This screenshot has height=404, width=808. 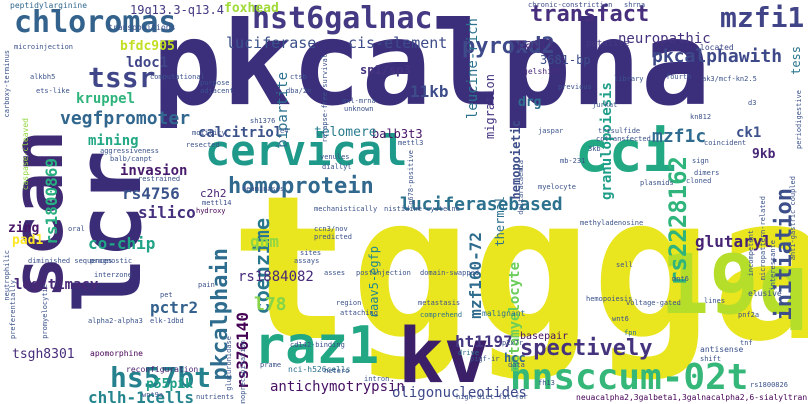 What do you see at coordinates (630, 333) in the screenshot?
I see `word-fpn: fpn` at bounding box center [630, 333].